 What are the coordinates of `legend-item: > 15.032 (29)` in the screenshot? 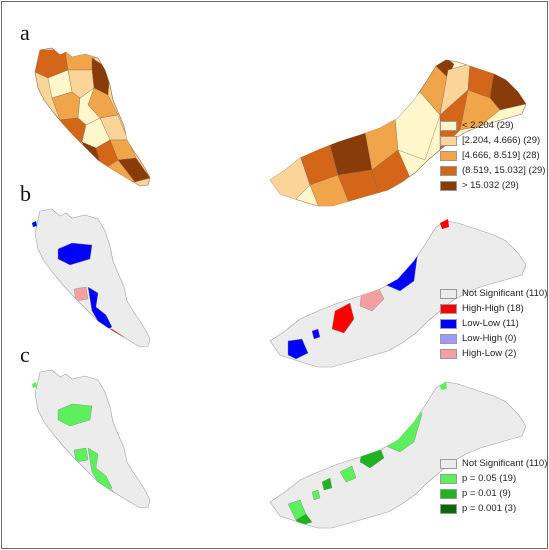 It's located at (492, 185).